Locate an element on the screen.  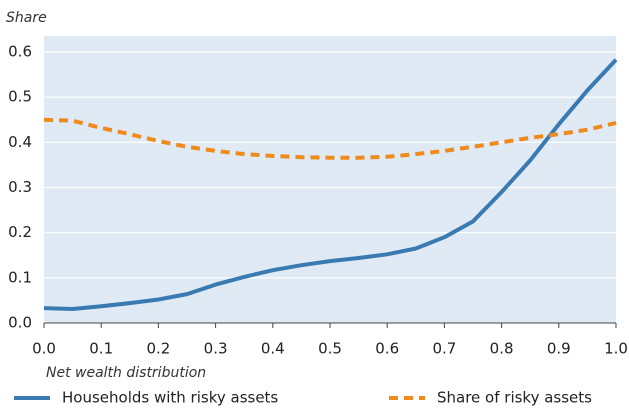
x-tick-label: 1.0 is located at coordinates (616, 349).